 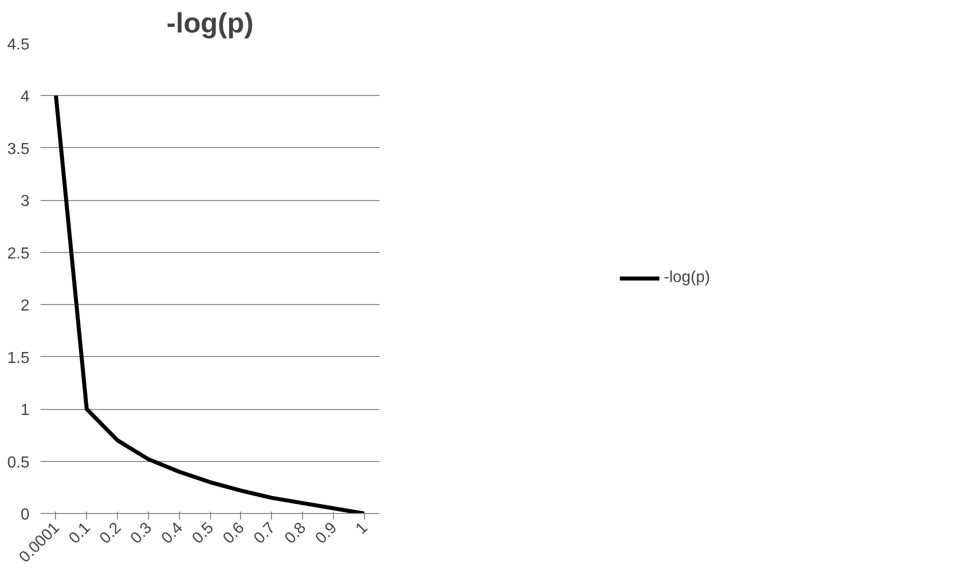 What do you see at coordinates (210, 23) in the screenshot?
I see `chart-title: -log(p)` at bounding box center [210, 23].